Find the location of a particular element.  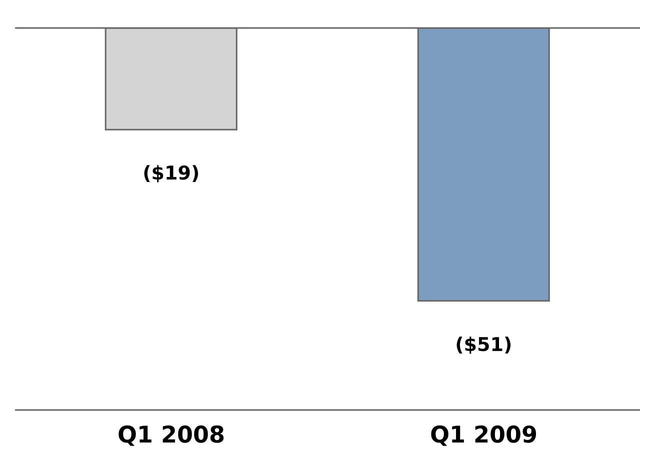

data-label: ($19) is located at coordinates (171, 173).